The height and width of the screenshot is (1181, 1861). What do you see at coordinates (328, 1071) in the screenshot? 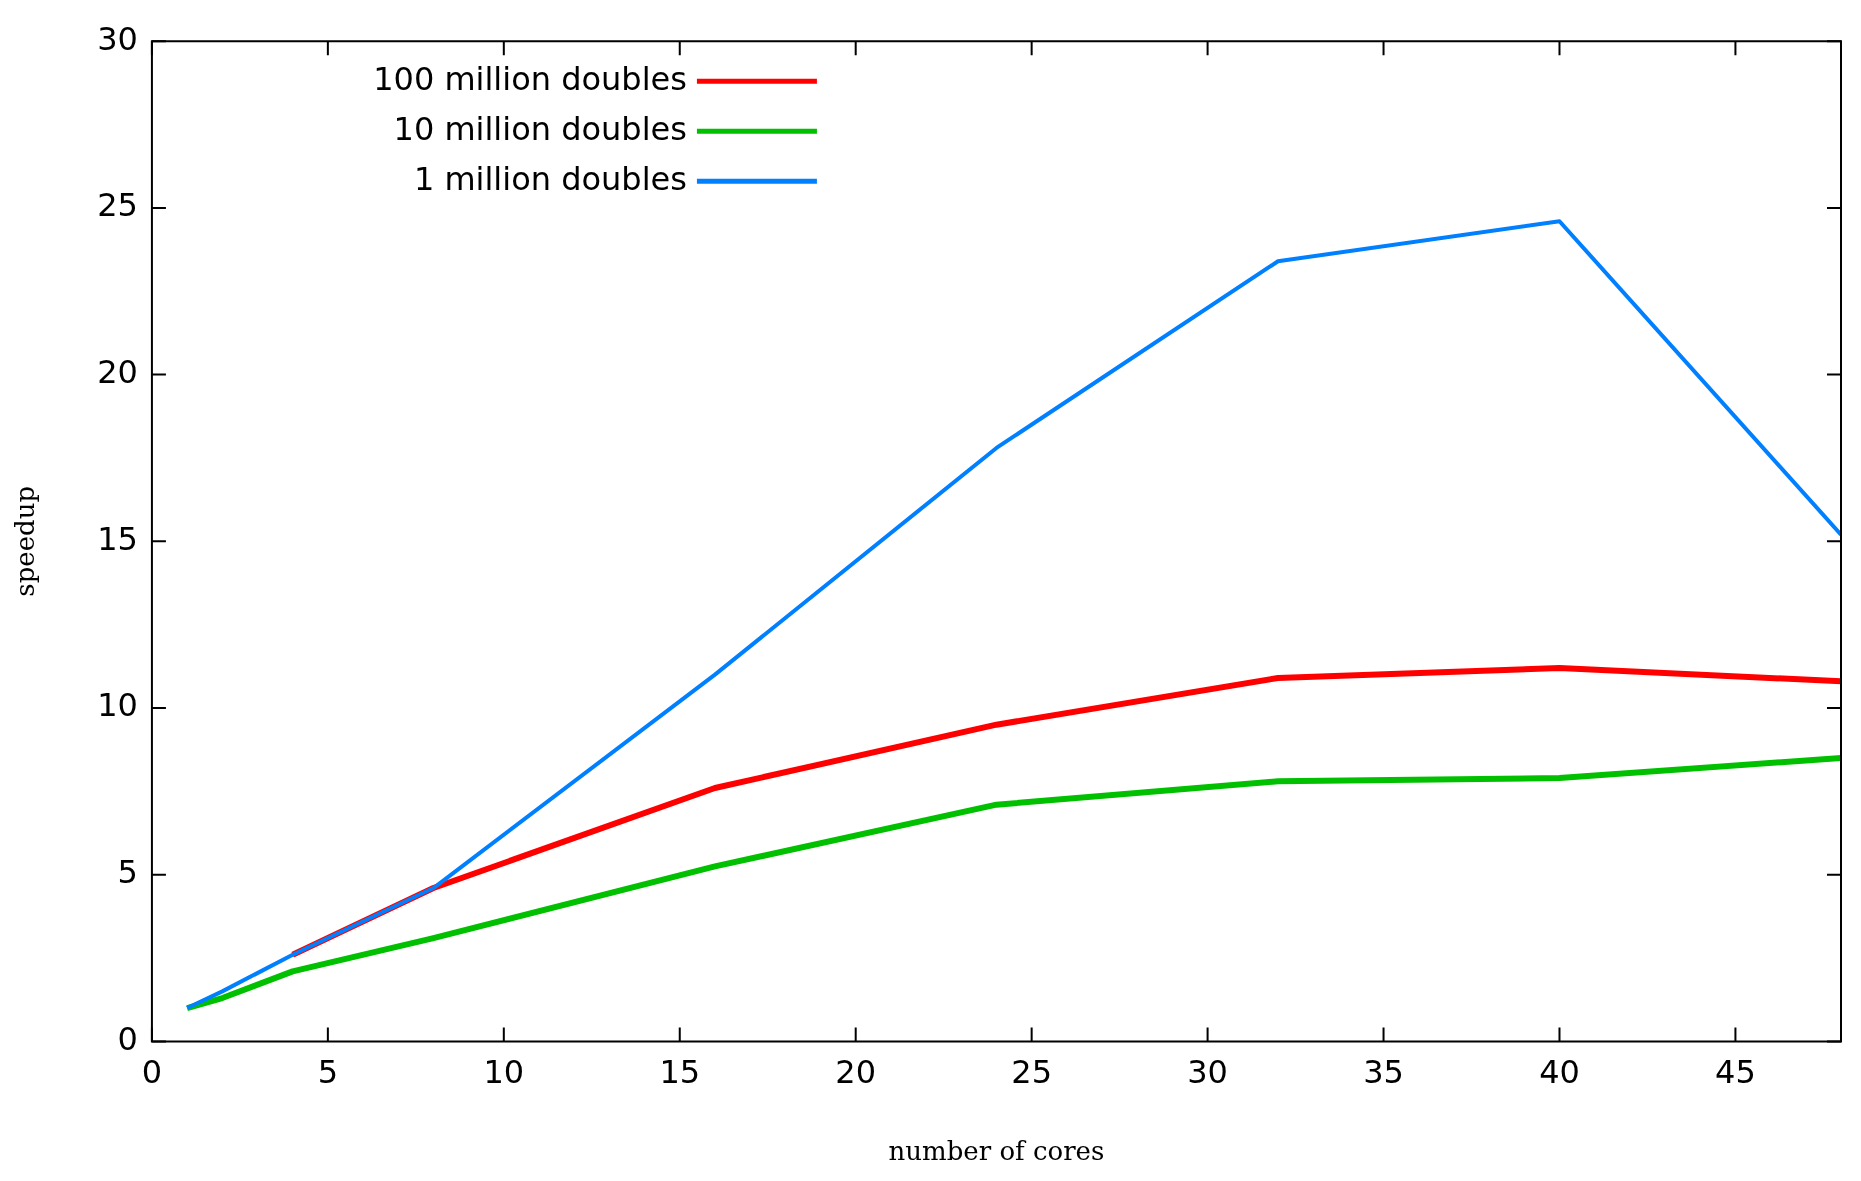
I see `x-tick-label: 5` at bounding box center [328, 1071].